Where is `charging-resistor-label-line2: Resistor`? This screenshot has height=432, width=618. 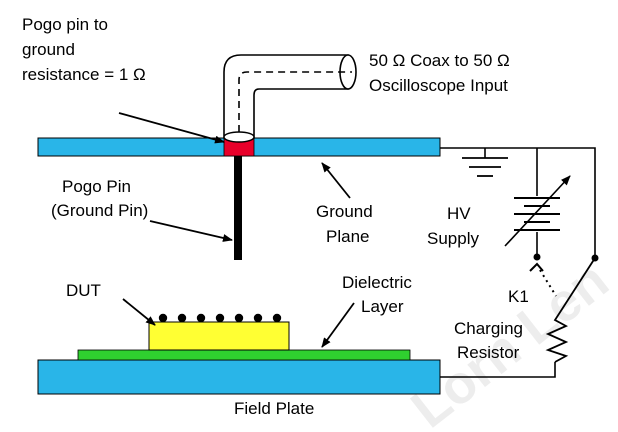
charging-resistor-label-line2: Resistor is located at coordinates (488, 352).